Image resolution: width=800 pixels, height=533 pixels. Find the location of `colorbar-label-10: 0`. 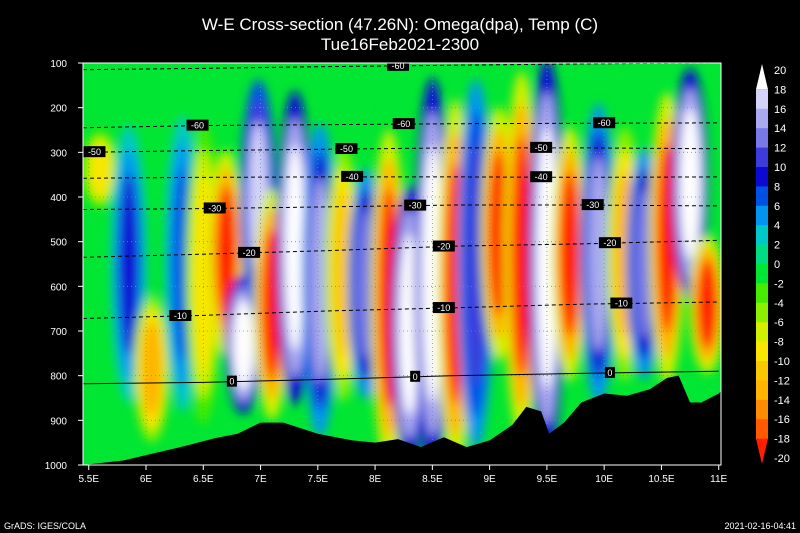

colorbar-label-10: 0 is located at coordinates (777, 265).